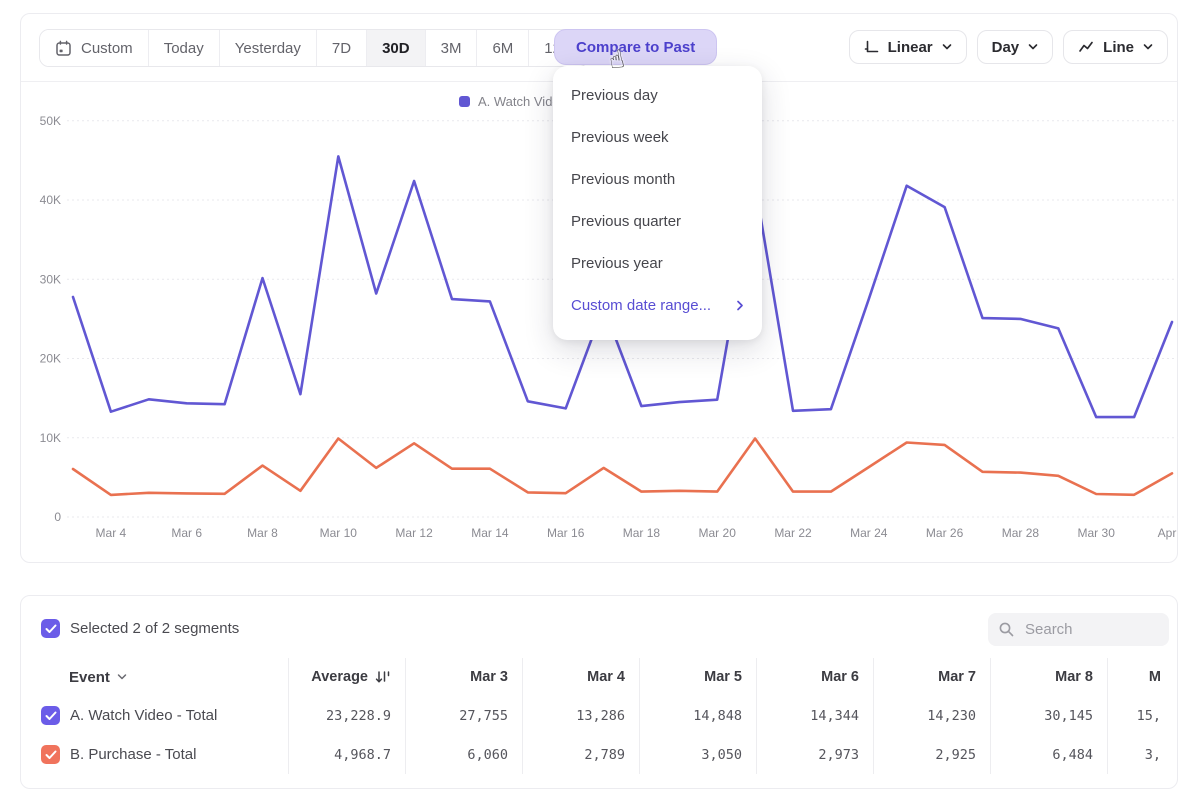 Image resolution: width=1200 pixels, height=802 pixels. Describe the element at coordinates (155, 677) in the screenshot. I see `column-header-event: Event` at that location.